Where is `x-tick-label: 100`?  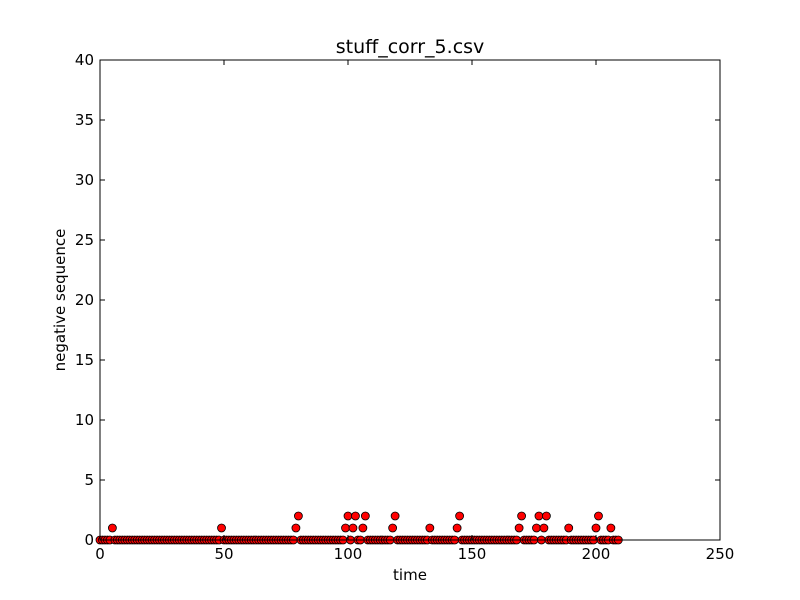 x-tick-label: 100 is located at coordinates (348, 554).